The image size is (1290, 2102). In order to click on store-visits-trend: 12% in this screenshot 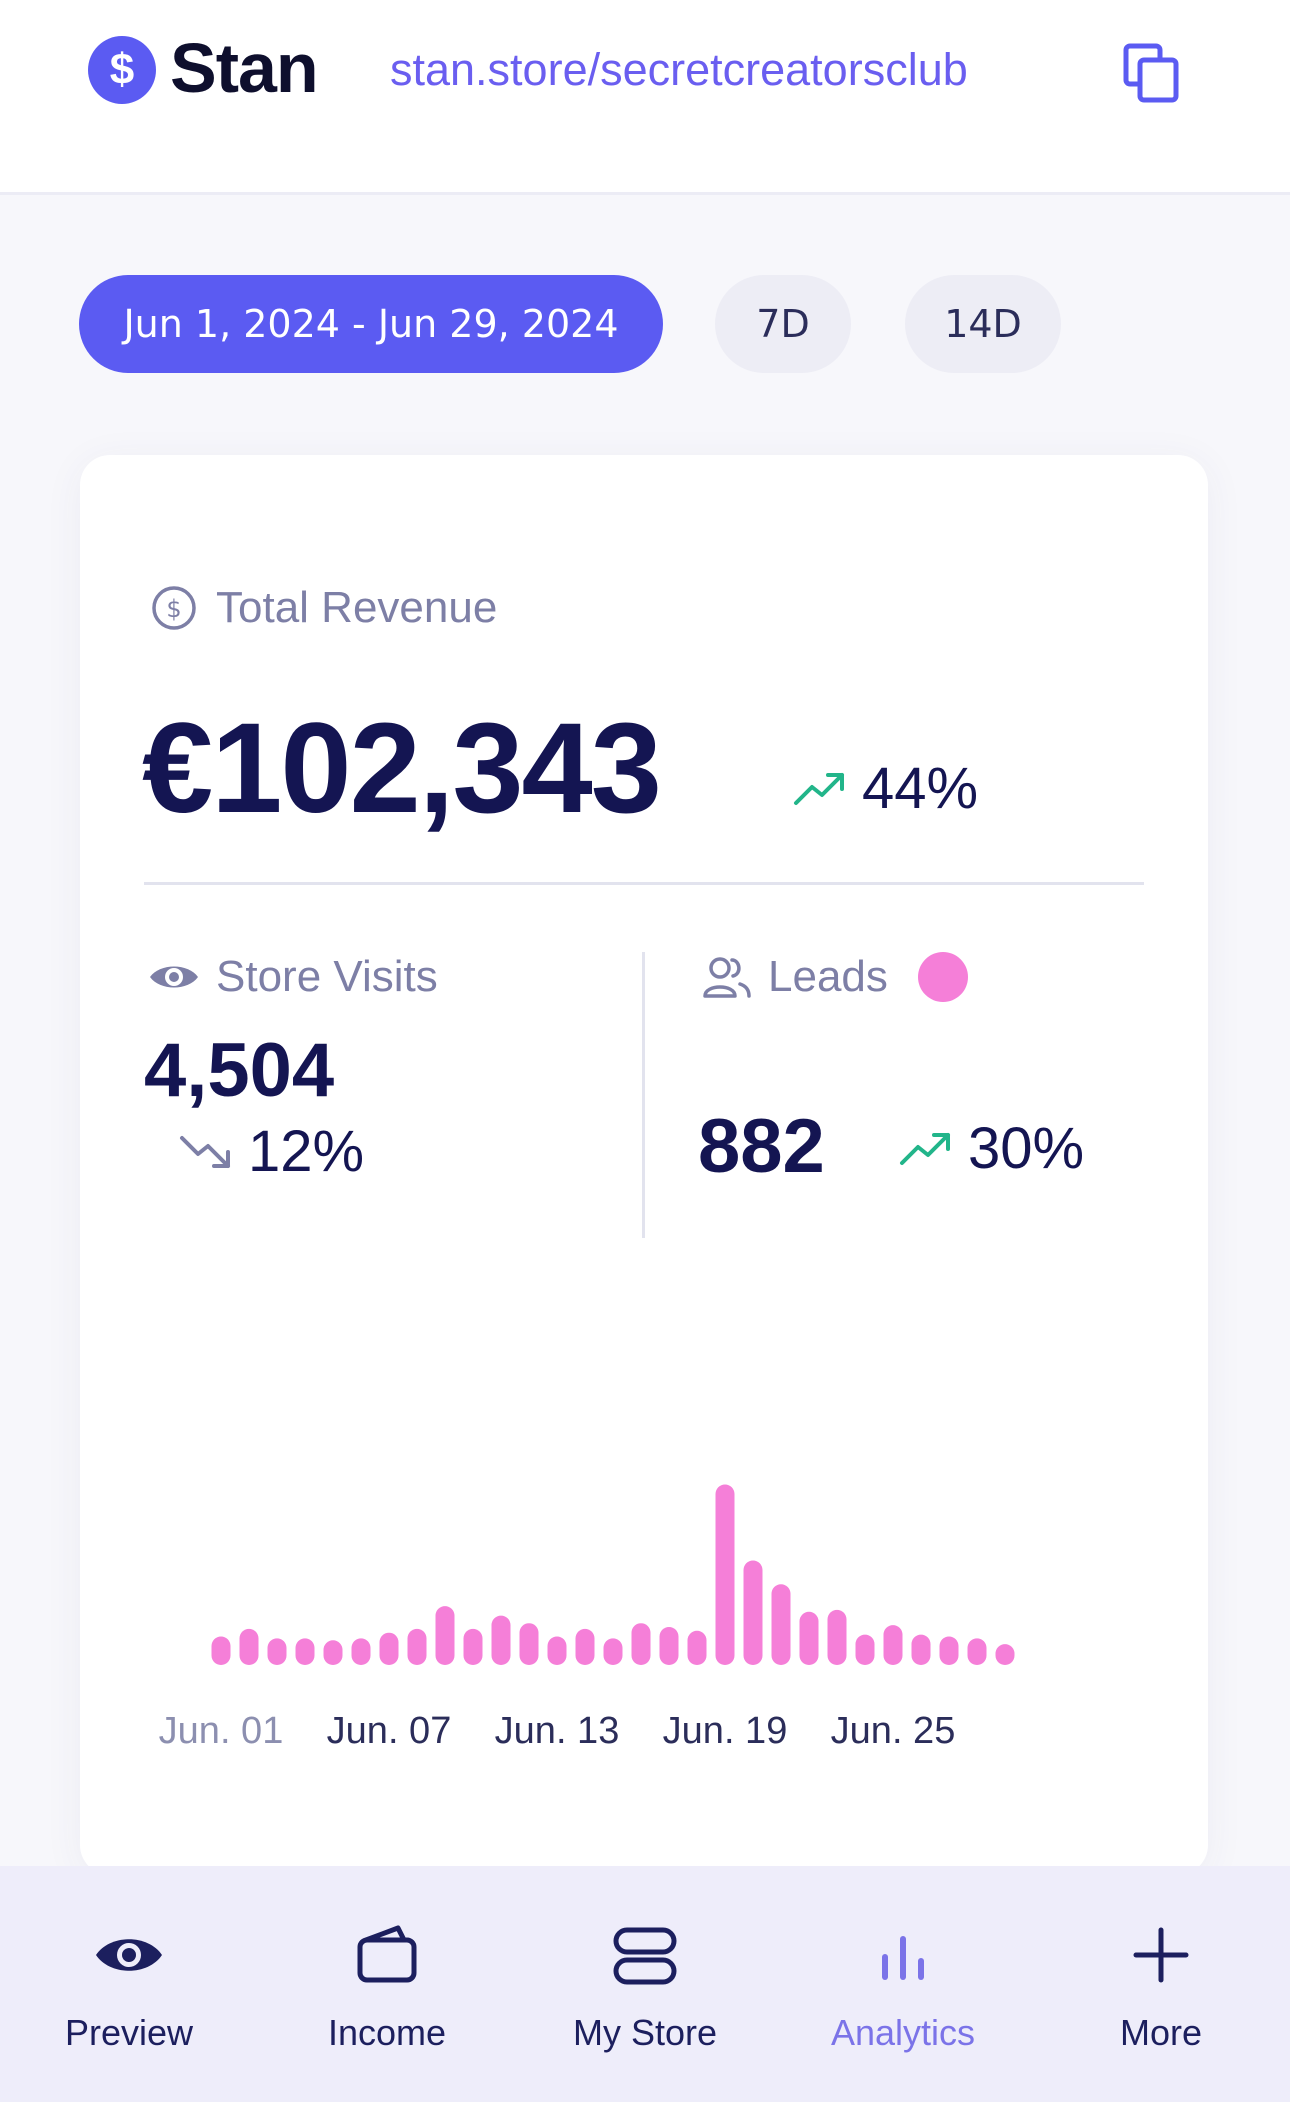, I will do `click(271, 1151)`.